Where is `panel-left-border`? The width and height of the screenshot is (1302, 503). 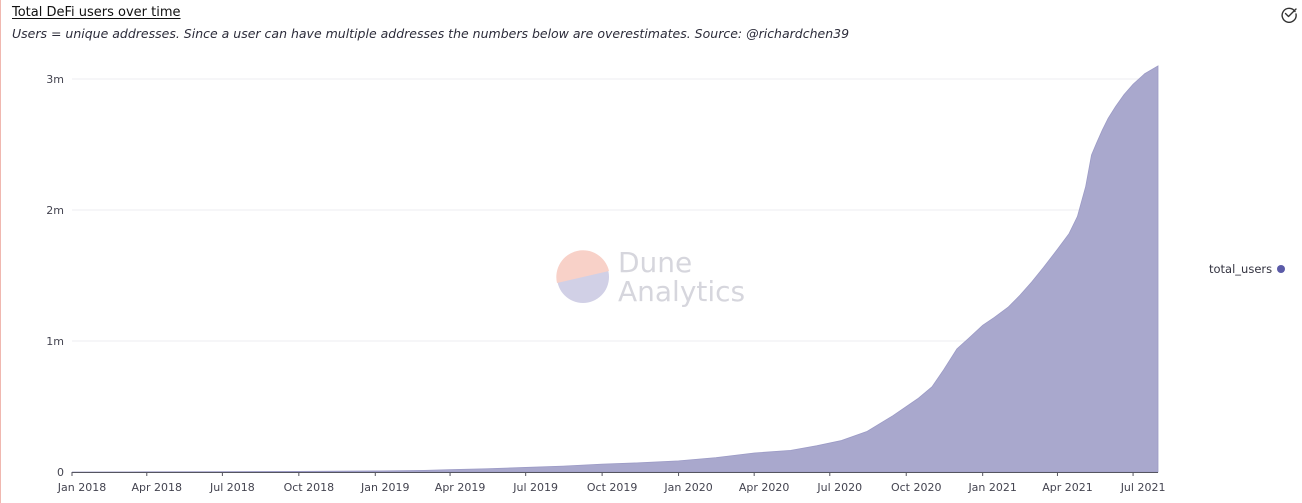 panel-left-border is located at coordinates (0, 251).